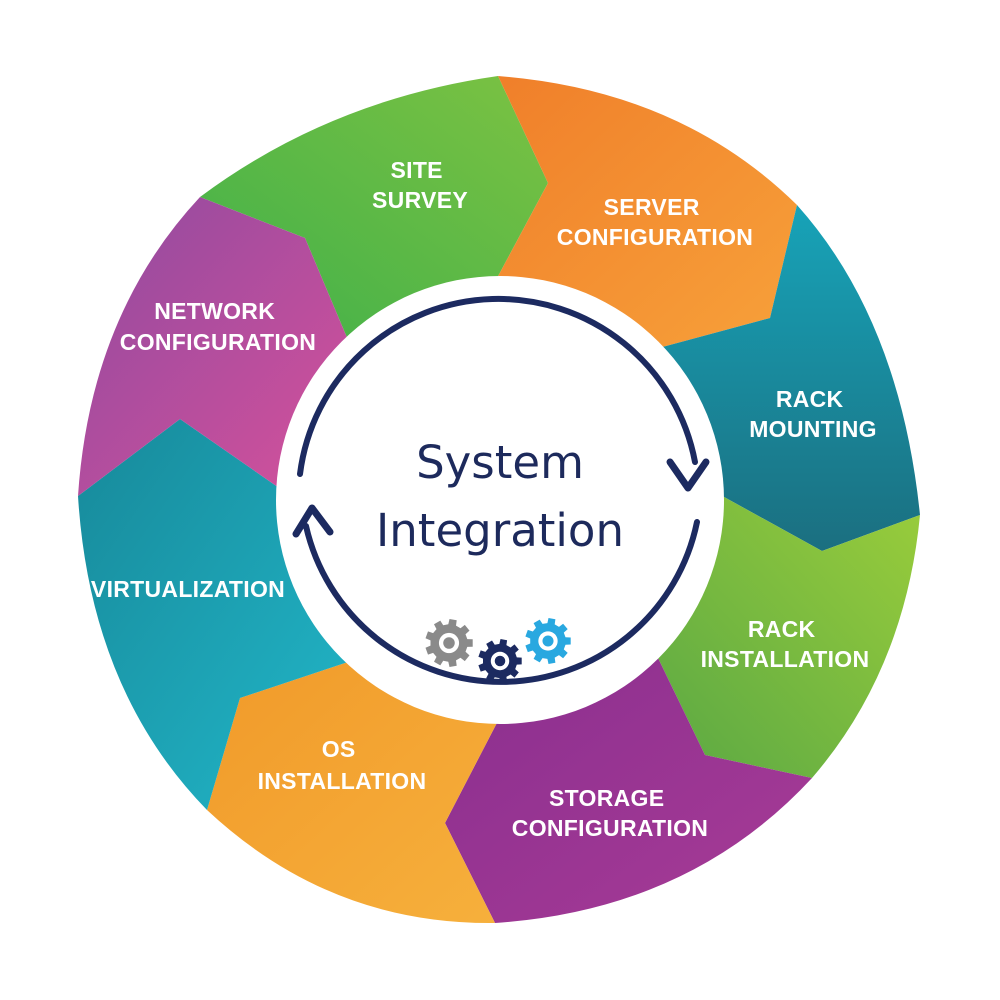  What do you see at coordinates (420, 185) in the screenshot?
I see `segment-label-site-survey: SITE SURVEY` at bounding box center [420, 185].